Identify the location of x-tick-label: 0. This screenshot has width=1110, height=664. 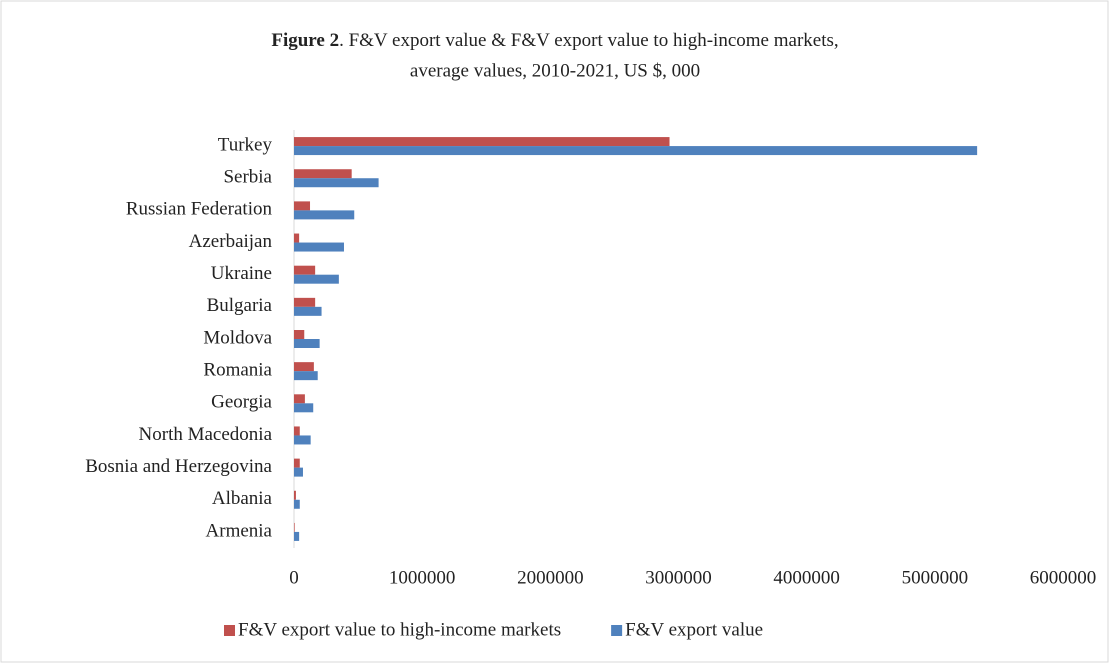
(294, 577).